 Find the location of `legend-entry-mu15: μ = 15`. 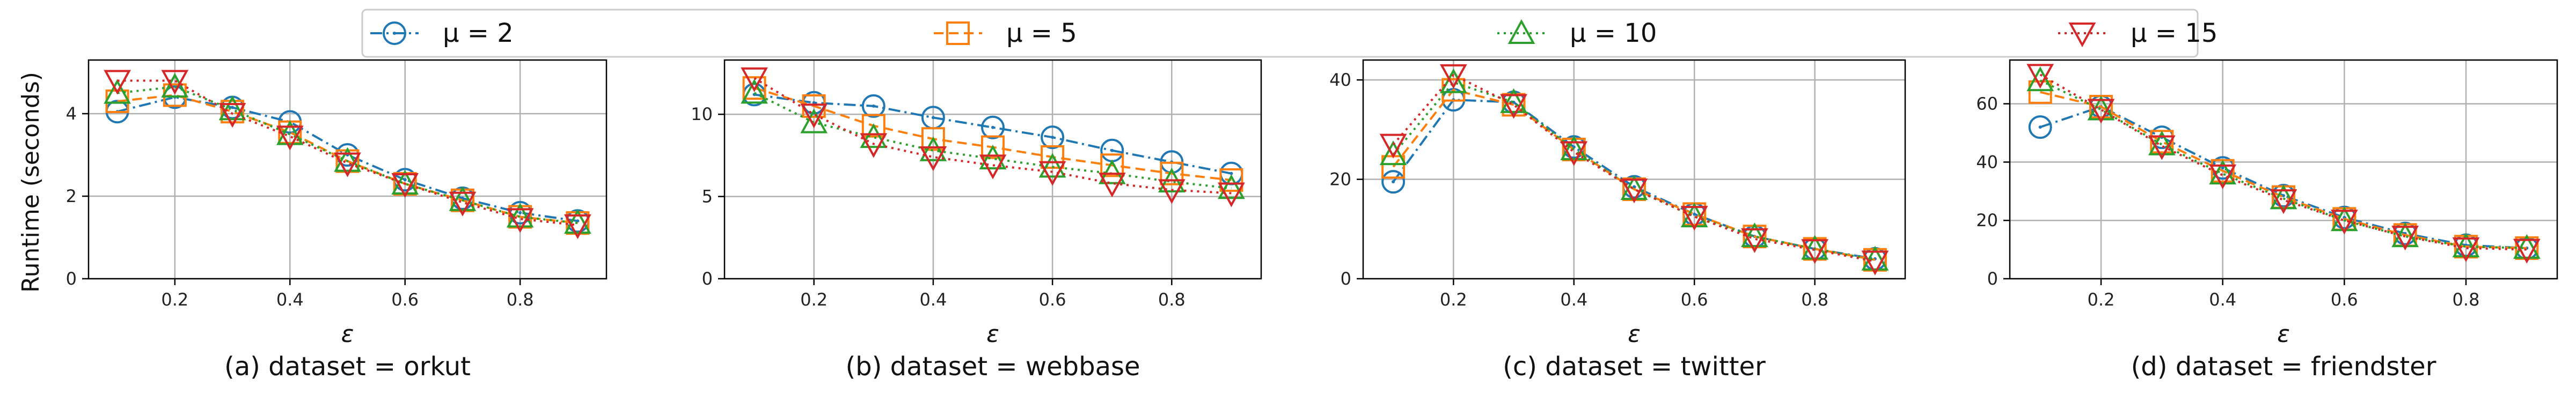

legend-entry-mu15: μ = 15 is located at coordinates (2138, 33).